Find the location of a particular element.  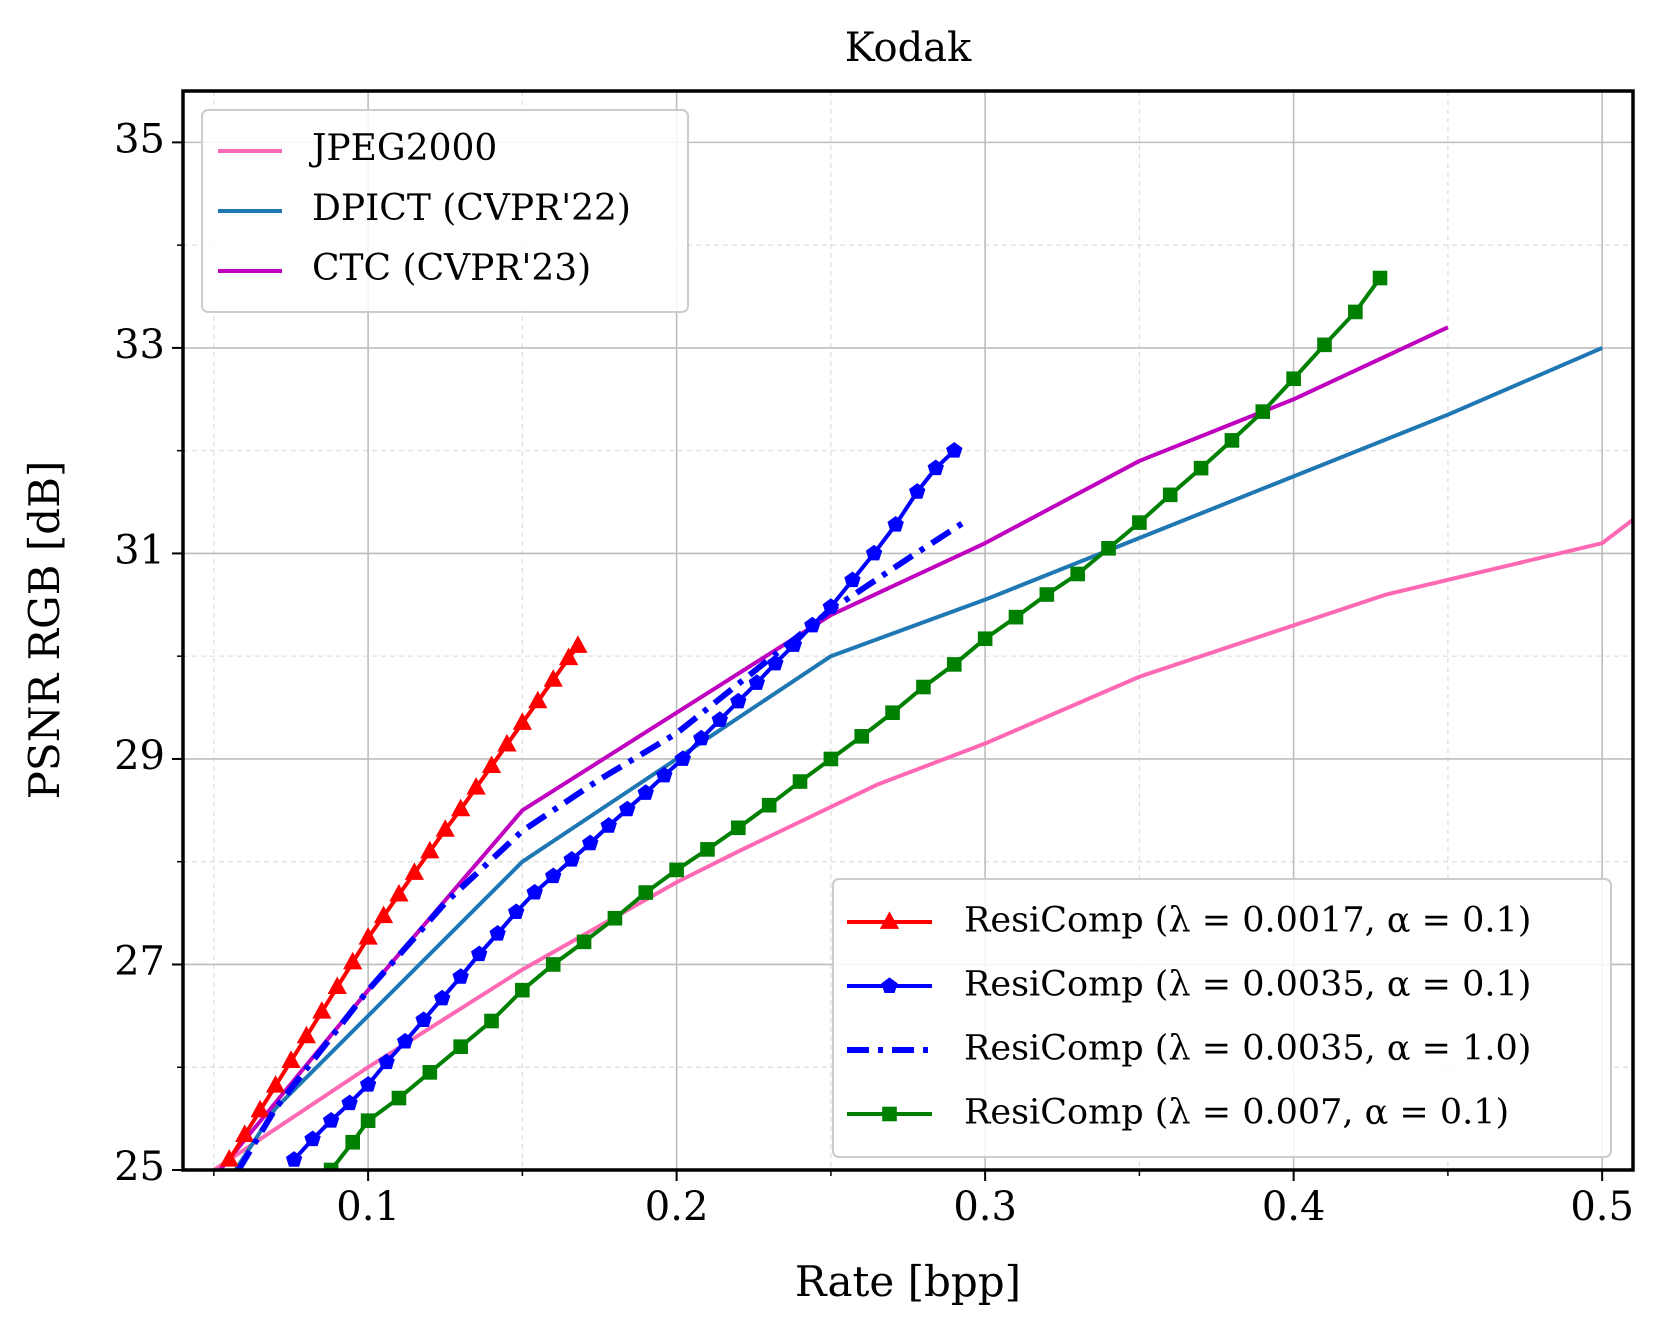

x-tick-label: 0.5 is located at coordinates (1602, 1207).